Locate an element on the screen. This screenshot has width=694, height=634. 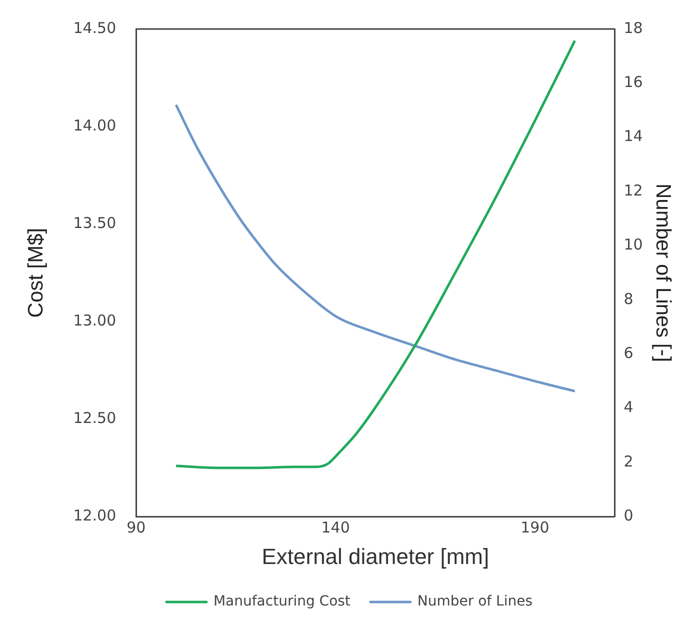
x-axis-title: External diameter [mm] is located at coordinates (376, 556).